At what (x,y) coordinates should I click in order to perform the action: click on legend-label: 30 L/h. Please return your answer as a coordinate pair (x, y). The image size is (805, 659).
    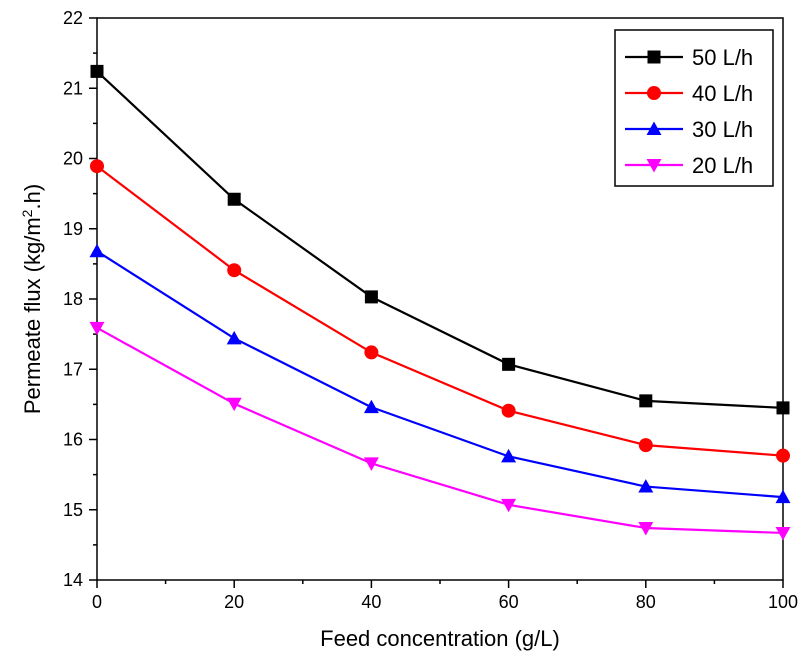
    Looking at the image, I should click on (722, 129).